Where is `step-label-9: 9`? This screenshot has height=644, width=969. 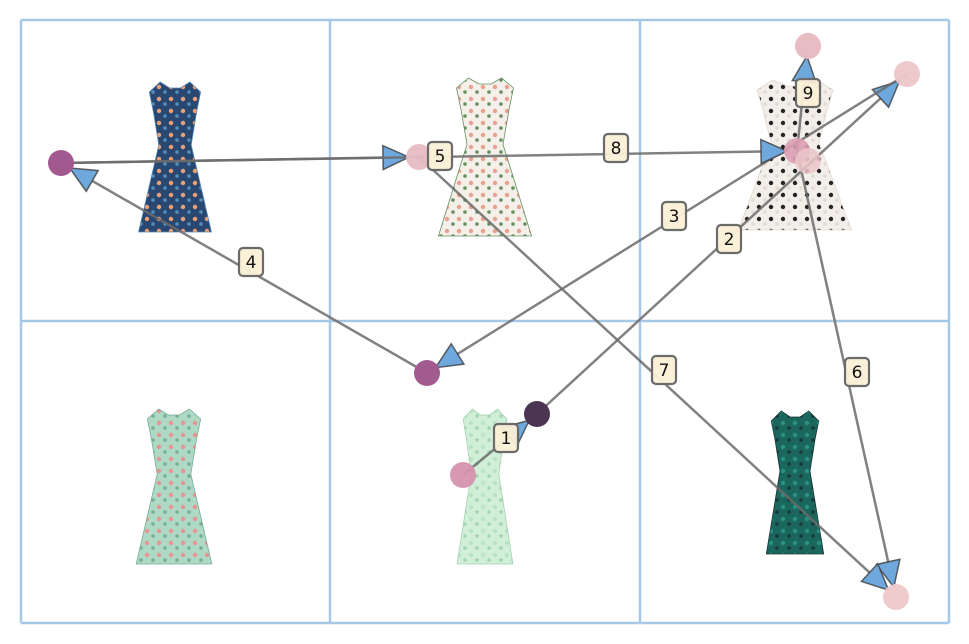
step-label-9: 9 is located at coordinates (808, 93).